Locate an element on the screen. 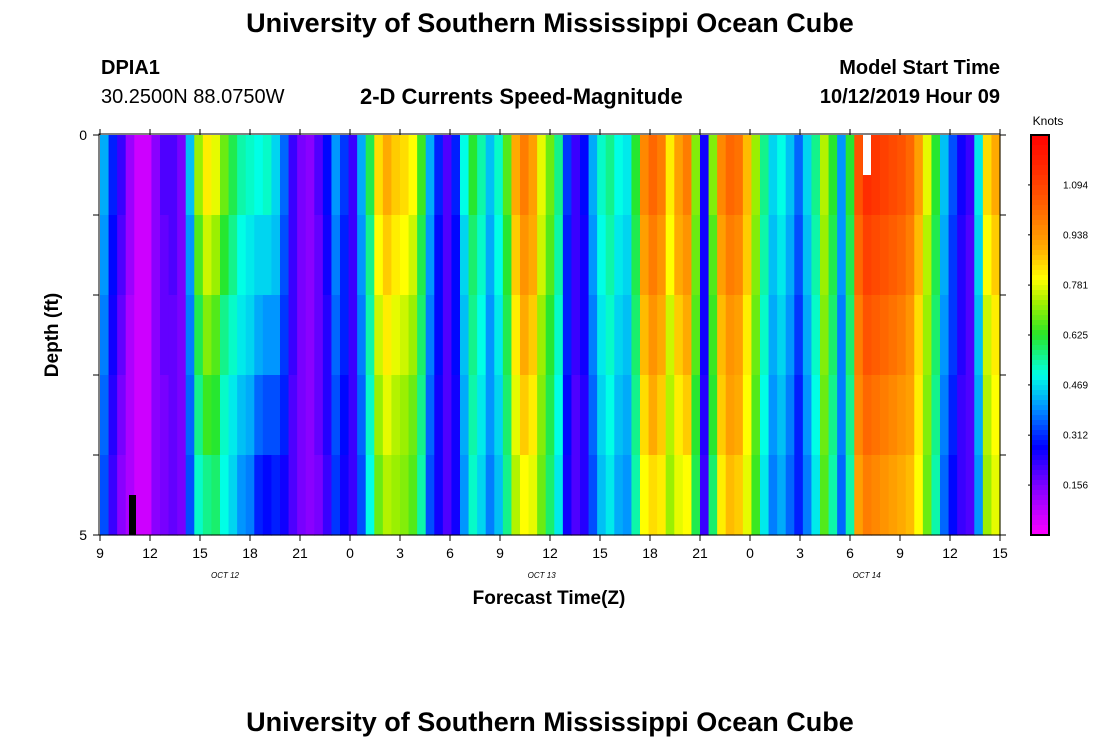 Image resolution: width=1100 pixels, height=750 pixels. date-label: OCT 14 is located at coordinates (867, 575).